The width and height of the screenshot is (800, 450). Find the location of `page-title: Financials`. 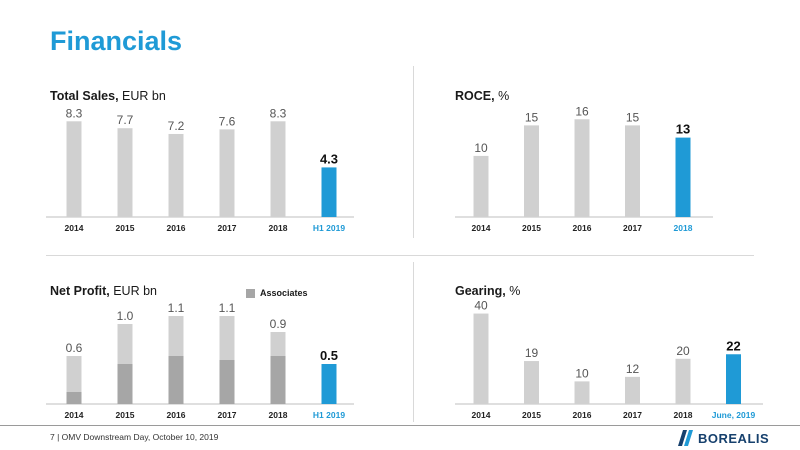

page-title: Financials is located at coordinates (116, 41).